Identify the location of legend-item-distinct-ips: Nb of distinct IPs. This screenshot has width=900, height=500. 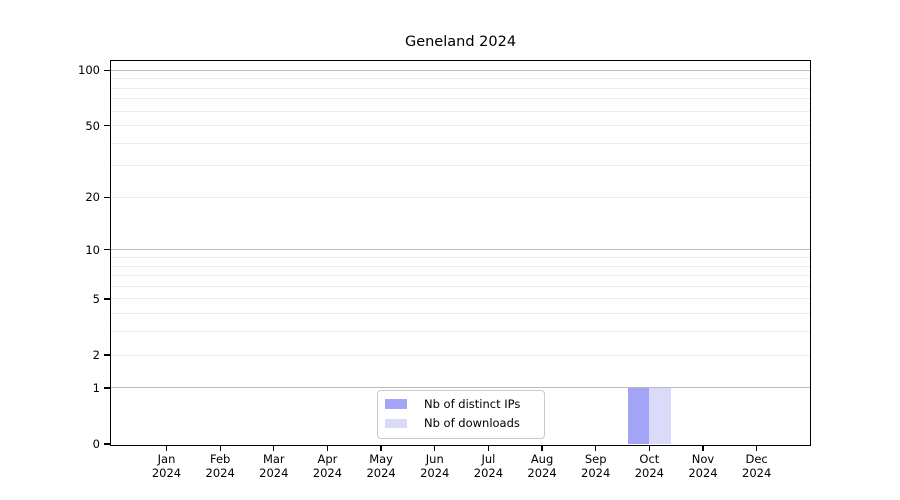
(460, 404).